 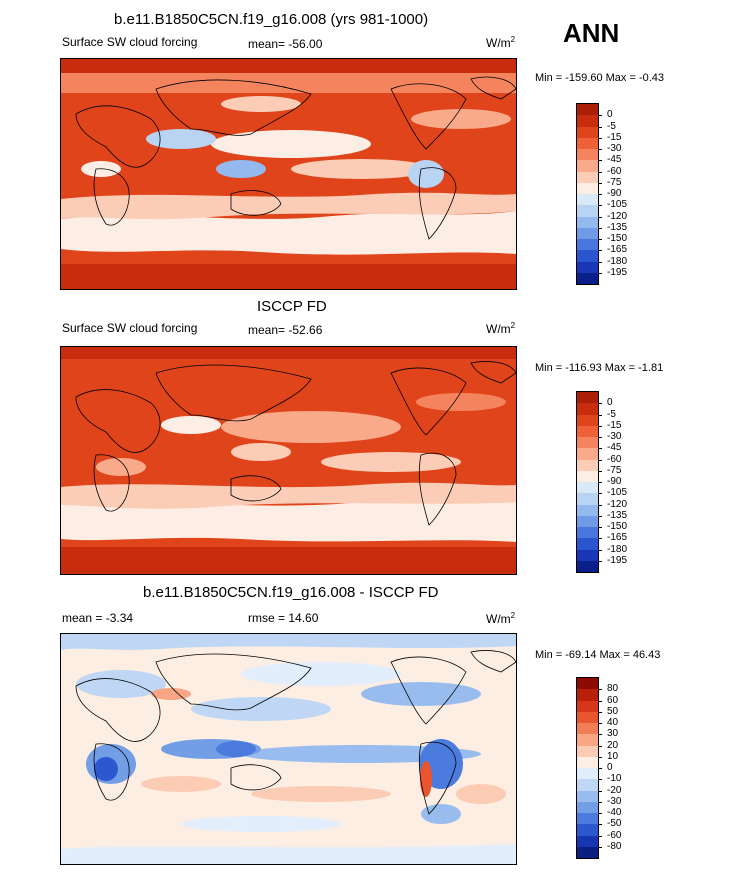 What do you see at coordinates (614, 470) in the screenshot?
I see `colorbar-label: -75` at bounding box center [614, 470].